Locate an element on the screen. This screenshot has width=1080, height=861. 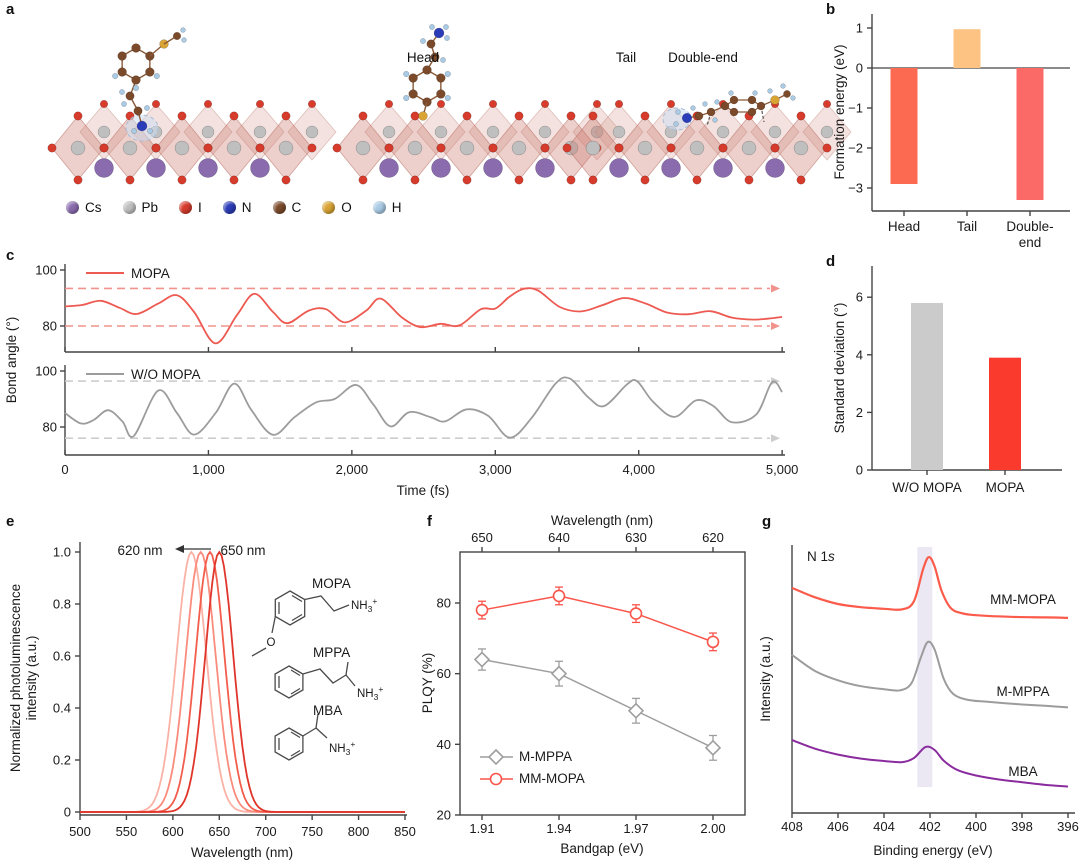
xps-curve-MBA is located at coordinates (930, 763).